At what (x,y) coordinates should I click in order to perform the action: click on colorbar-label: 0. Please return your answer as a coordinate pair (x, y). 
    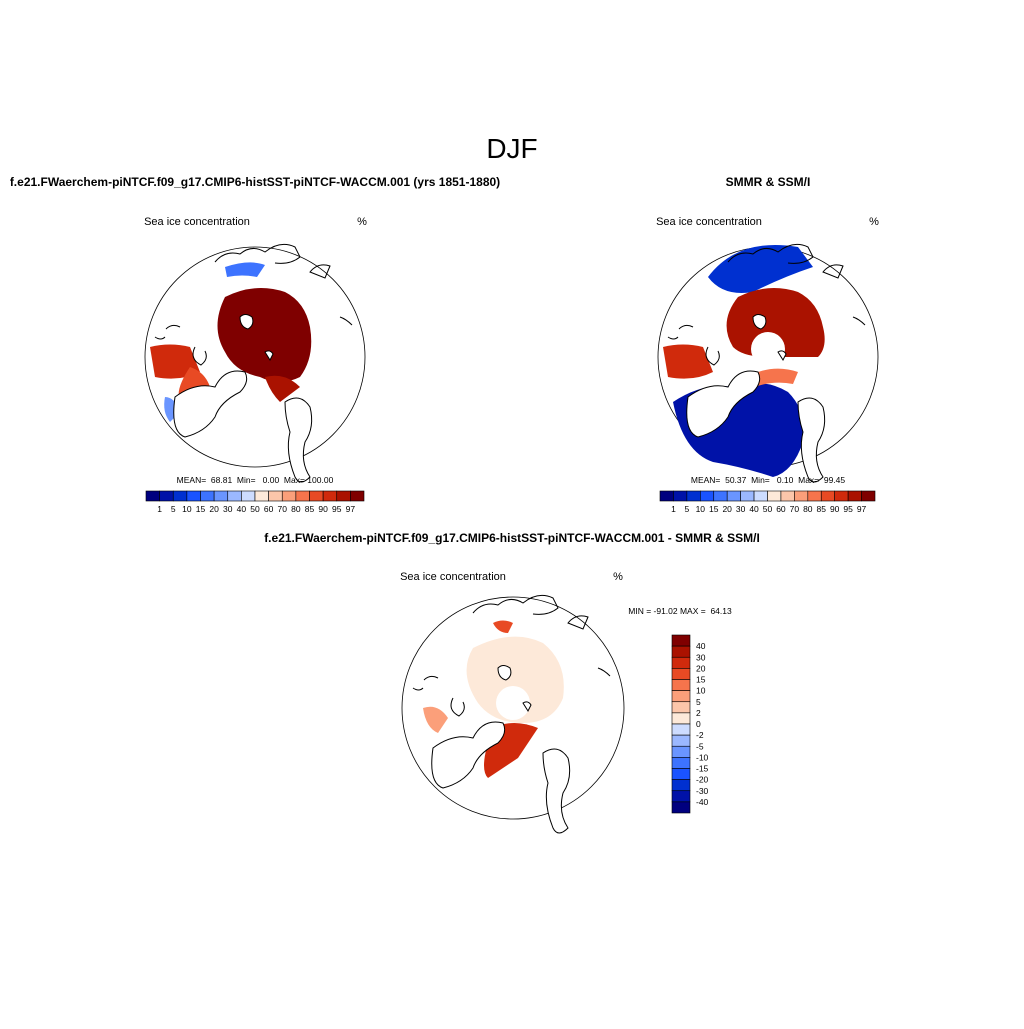
    Looking at the image, I should click on (698, 724).